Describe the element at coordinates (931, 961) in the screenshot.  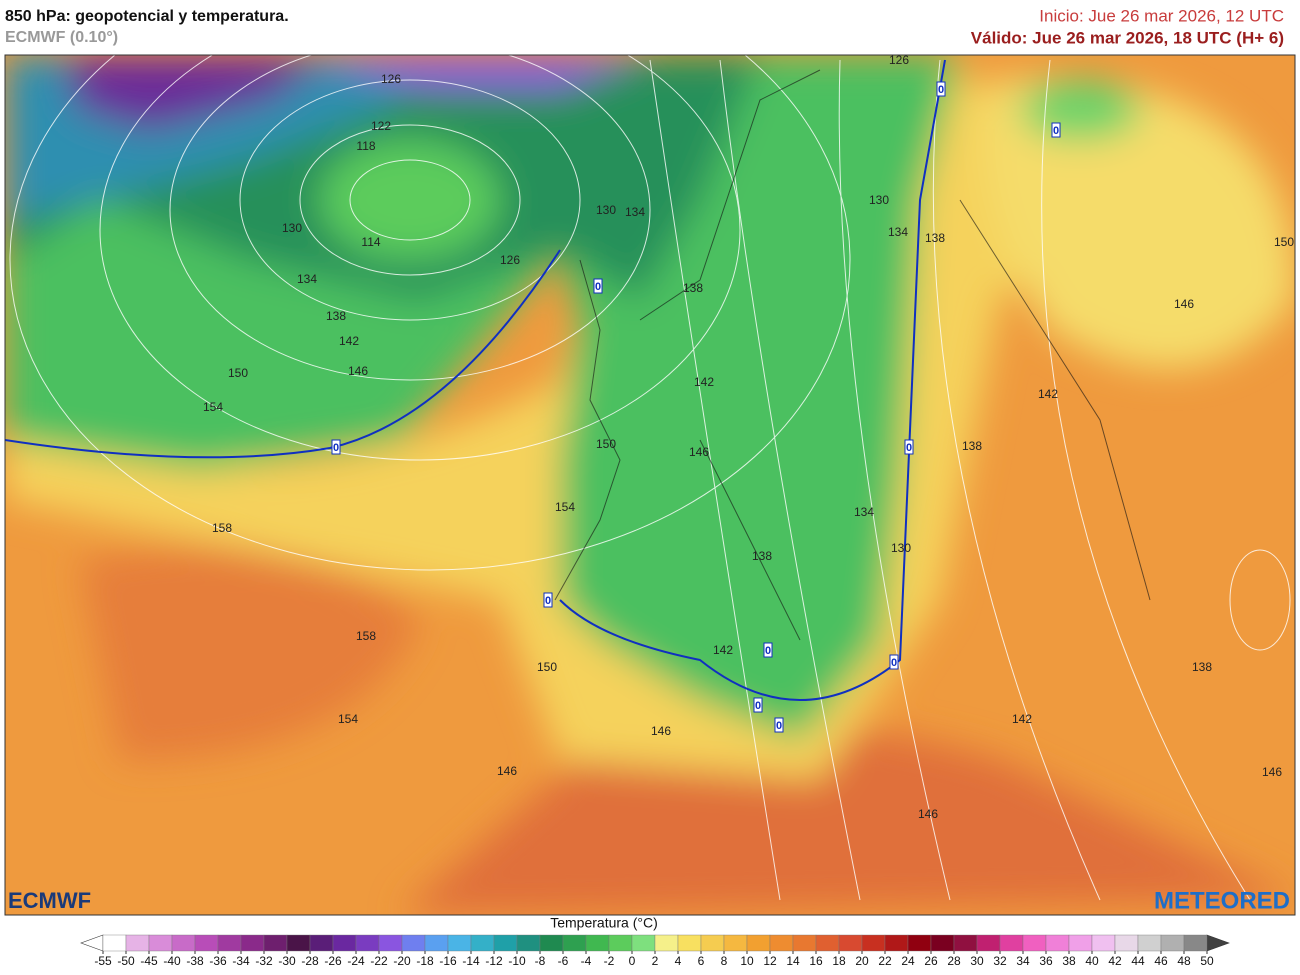
I see `colorbar-tick-label: 26` at that location.